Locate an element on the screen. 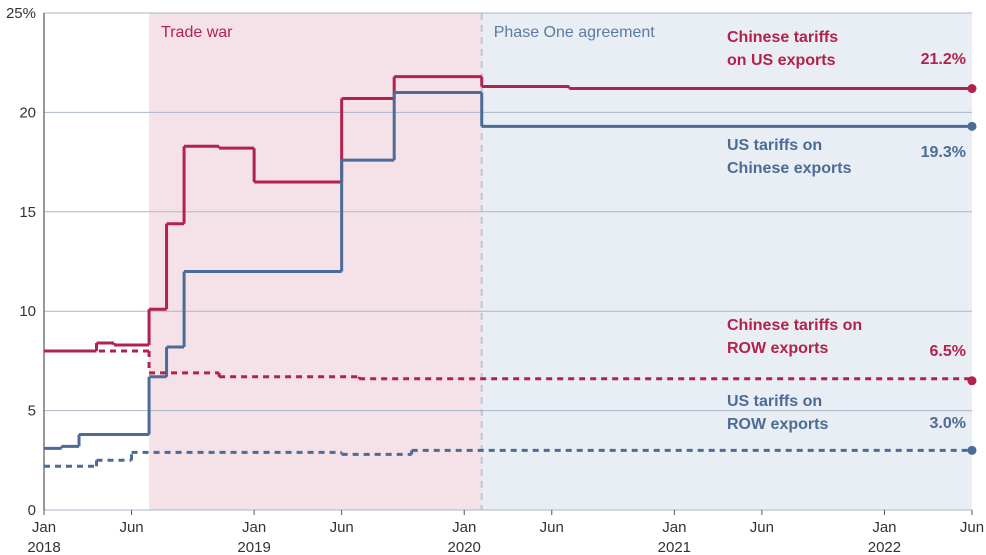 The image size is (986, 555). series-label-line: Chinese exports is located at coordinates (789, 168).